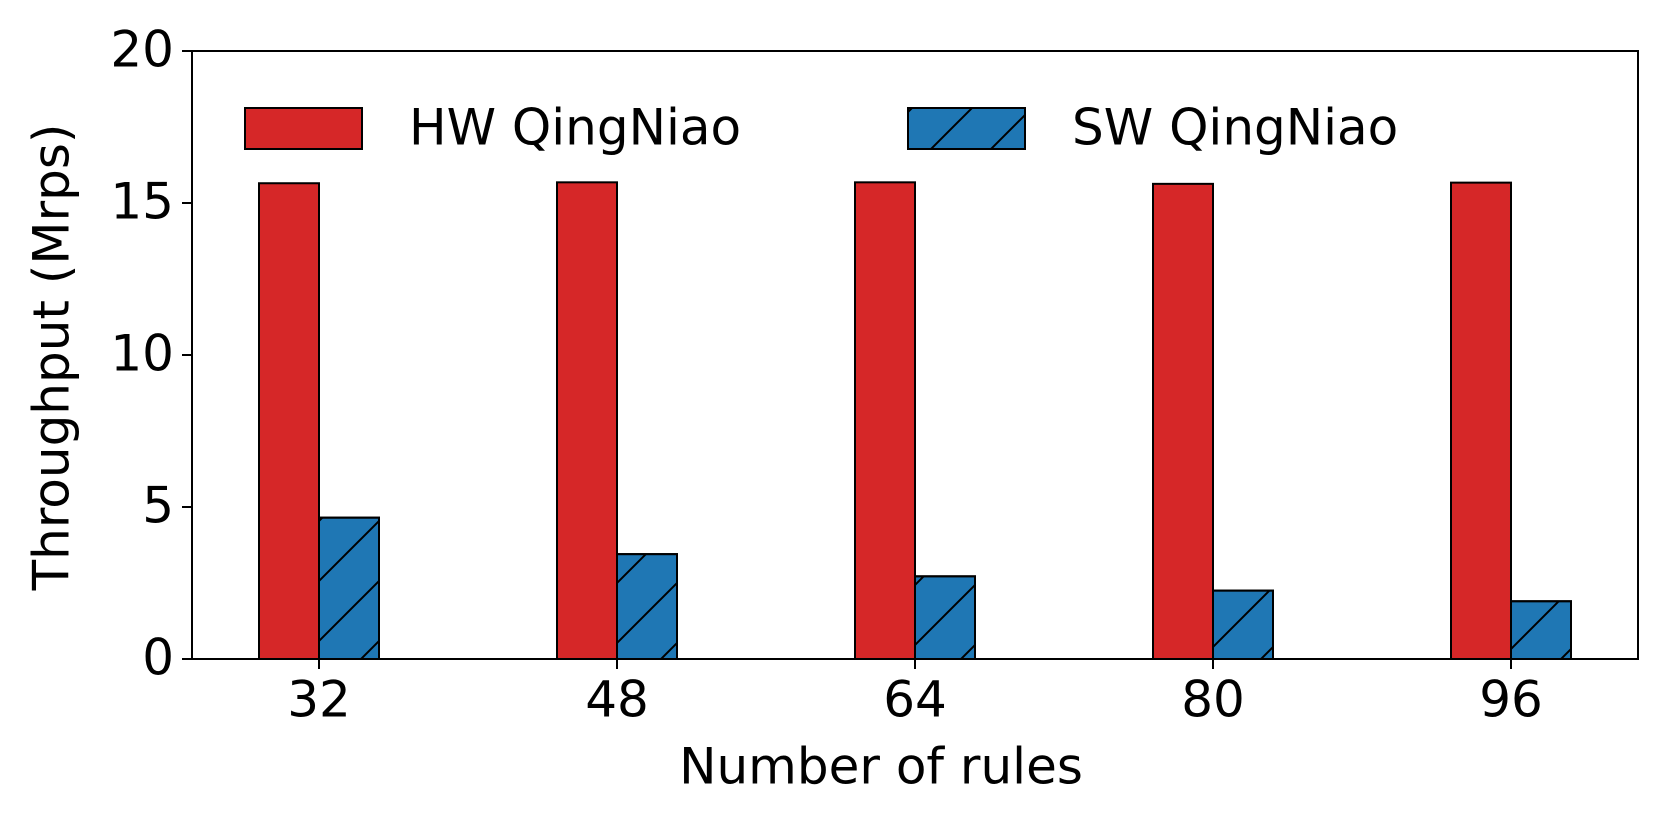 The width and height of the screenshot is (1661, 834). What do you see at coordinates (303, 128) in the screenshot?
I see `legend-swatch` at bounding box center [303, 128].